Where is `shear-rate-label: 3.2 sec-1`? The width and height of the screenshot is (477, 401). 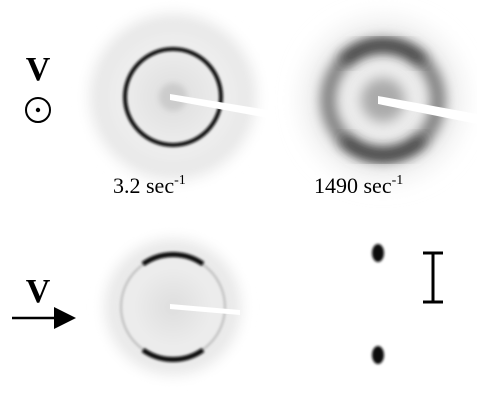
shear-rate-label: 3.2 sec-1 is located at coordinates (149, 185).